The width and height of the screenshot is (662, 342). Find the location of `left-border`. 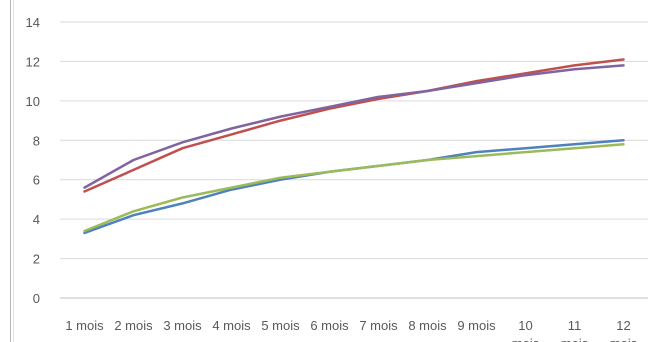

left-border is located at coordinates (10, 171).